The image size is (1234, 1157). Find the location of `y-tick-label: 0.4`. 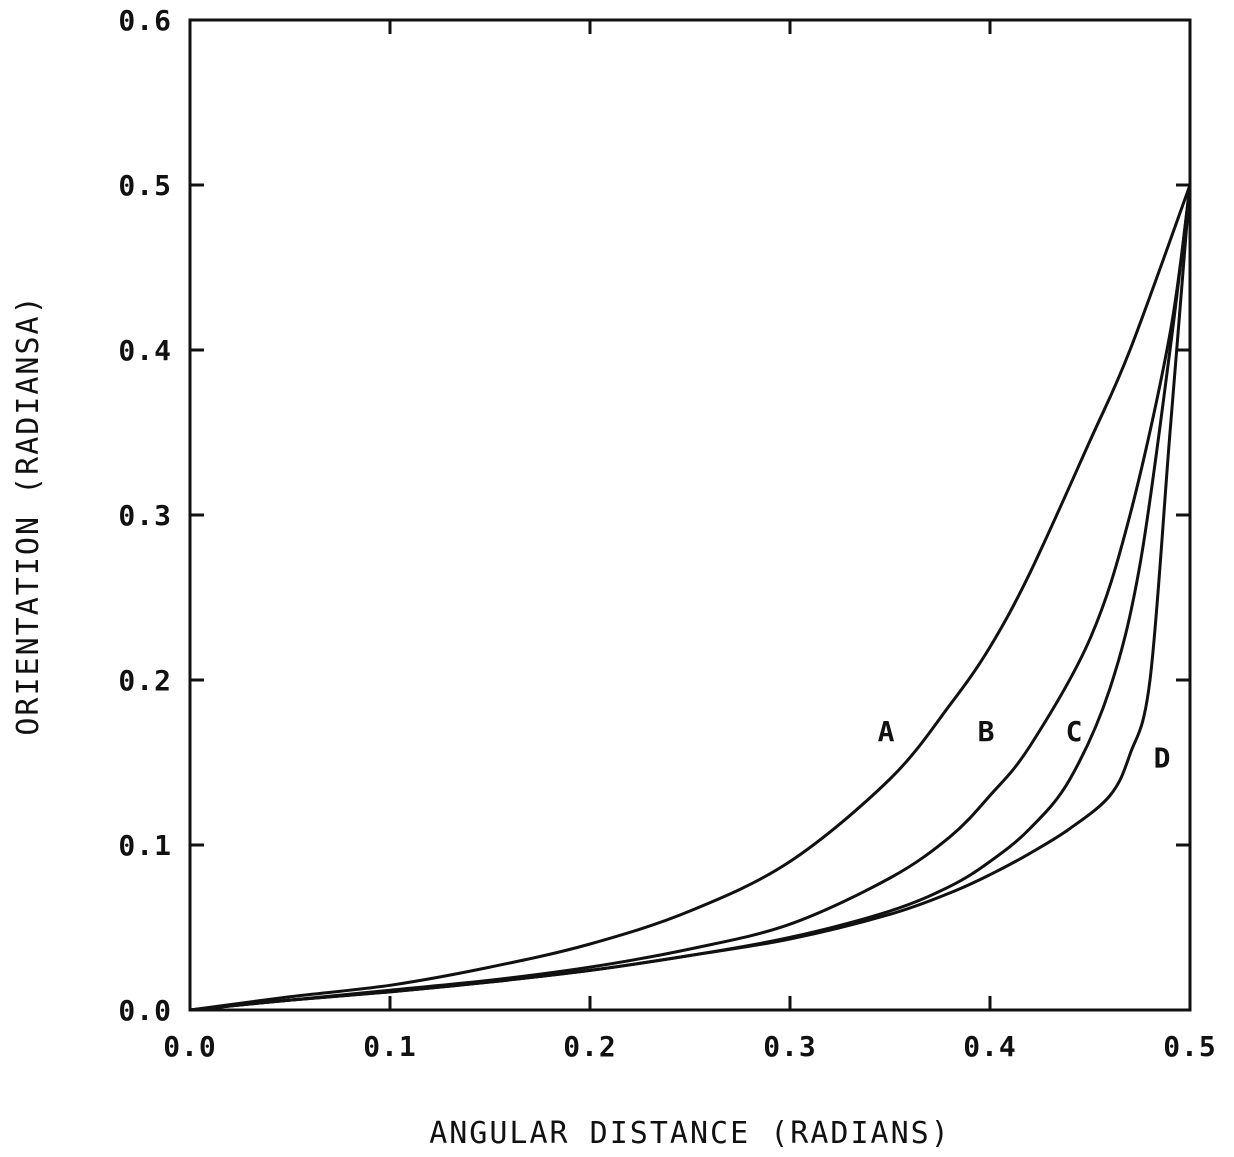

y-tick-label: 0.4 is located at coordinates (145, 350).